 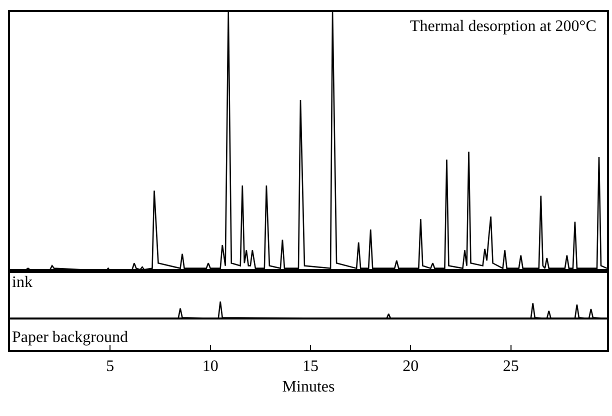 I want to click on x-tick-label: 25, so click(x=510, y=367).